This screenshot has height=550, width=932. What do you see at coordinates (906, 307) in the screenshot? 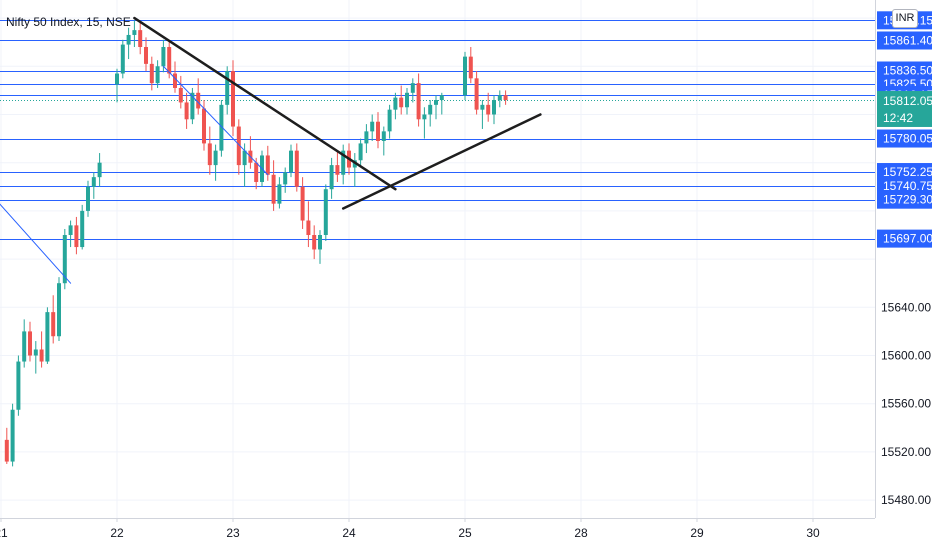
I see `price-tick-label: 15640.00` at bounding box center [906, 307].